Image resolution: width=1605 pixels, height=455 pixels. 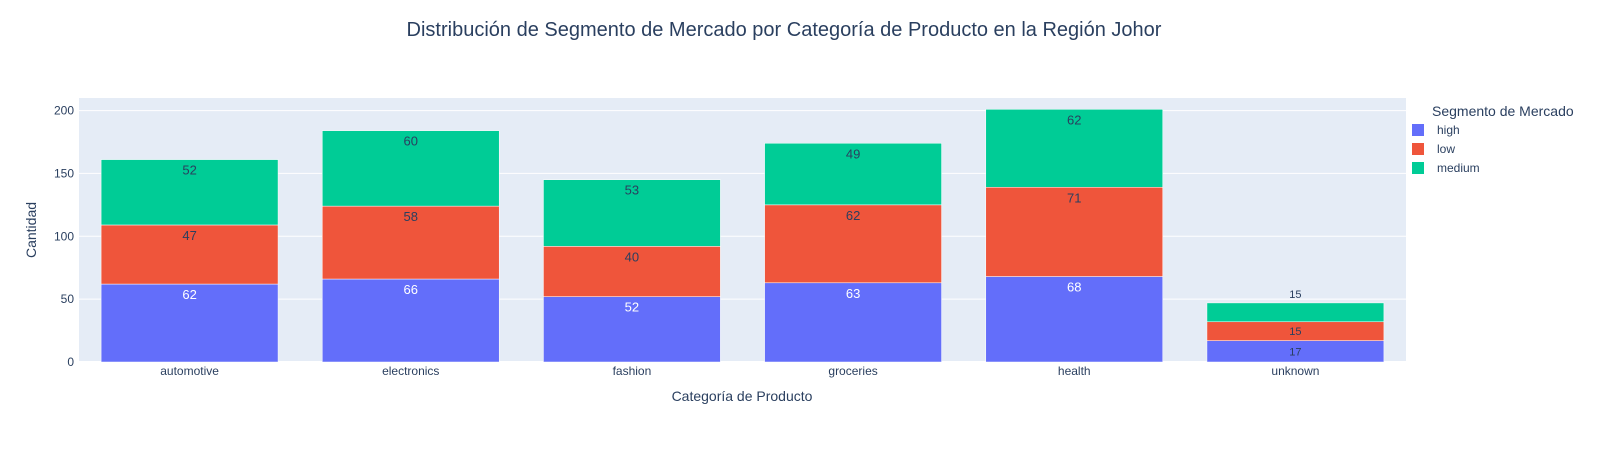 I want to click on legend-item-medium: medium, so click(x=1446, y=168).